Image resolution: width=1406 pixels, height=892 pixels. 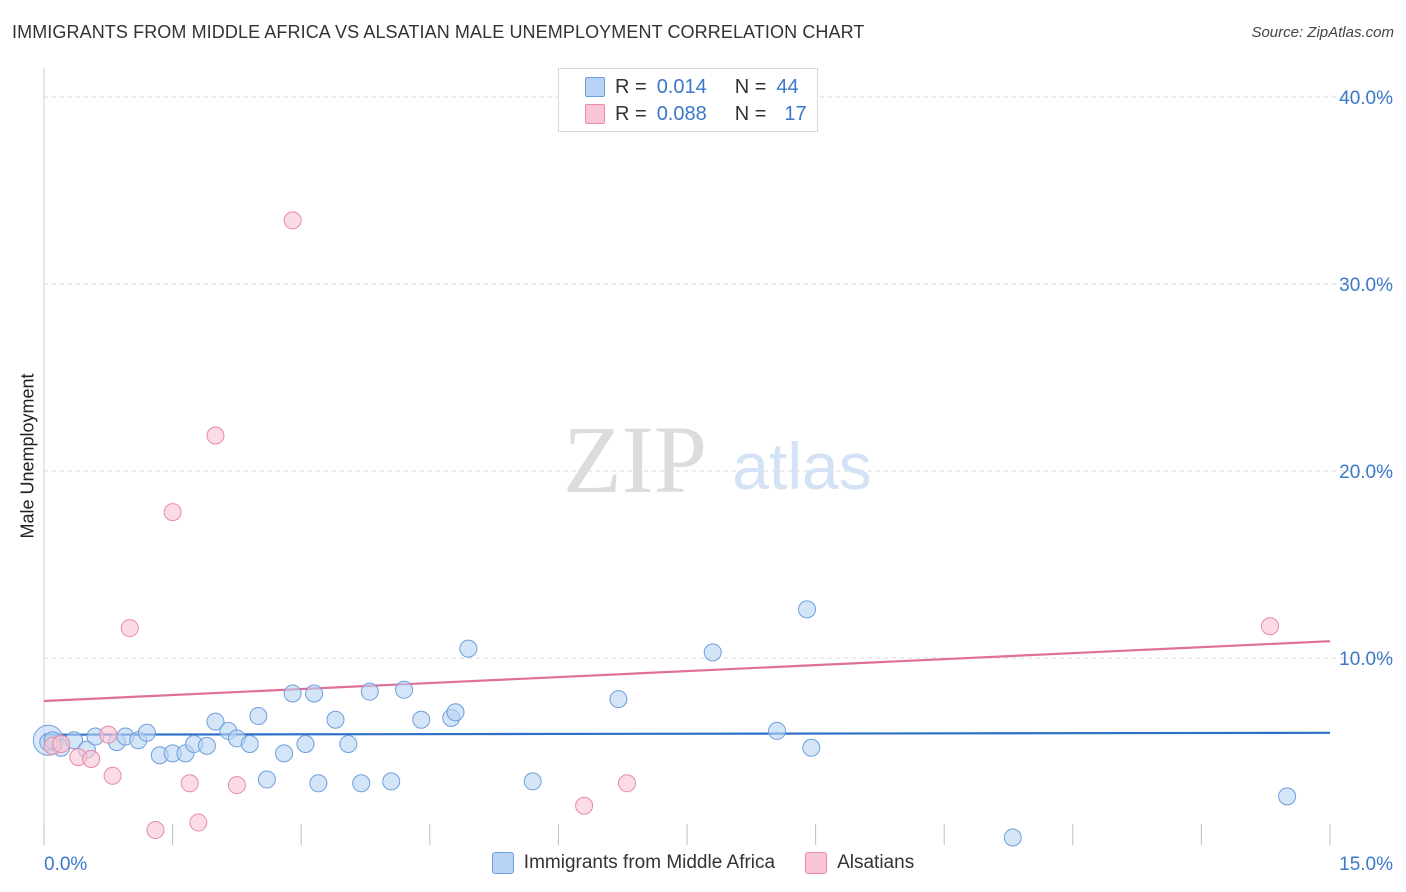 I want to click on legend-item-middle-africa: Immigrants from Middle Africa, so click(x=633, y=863).